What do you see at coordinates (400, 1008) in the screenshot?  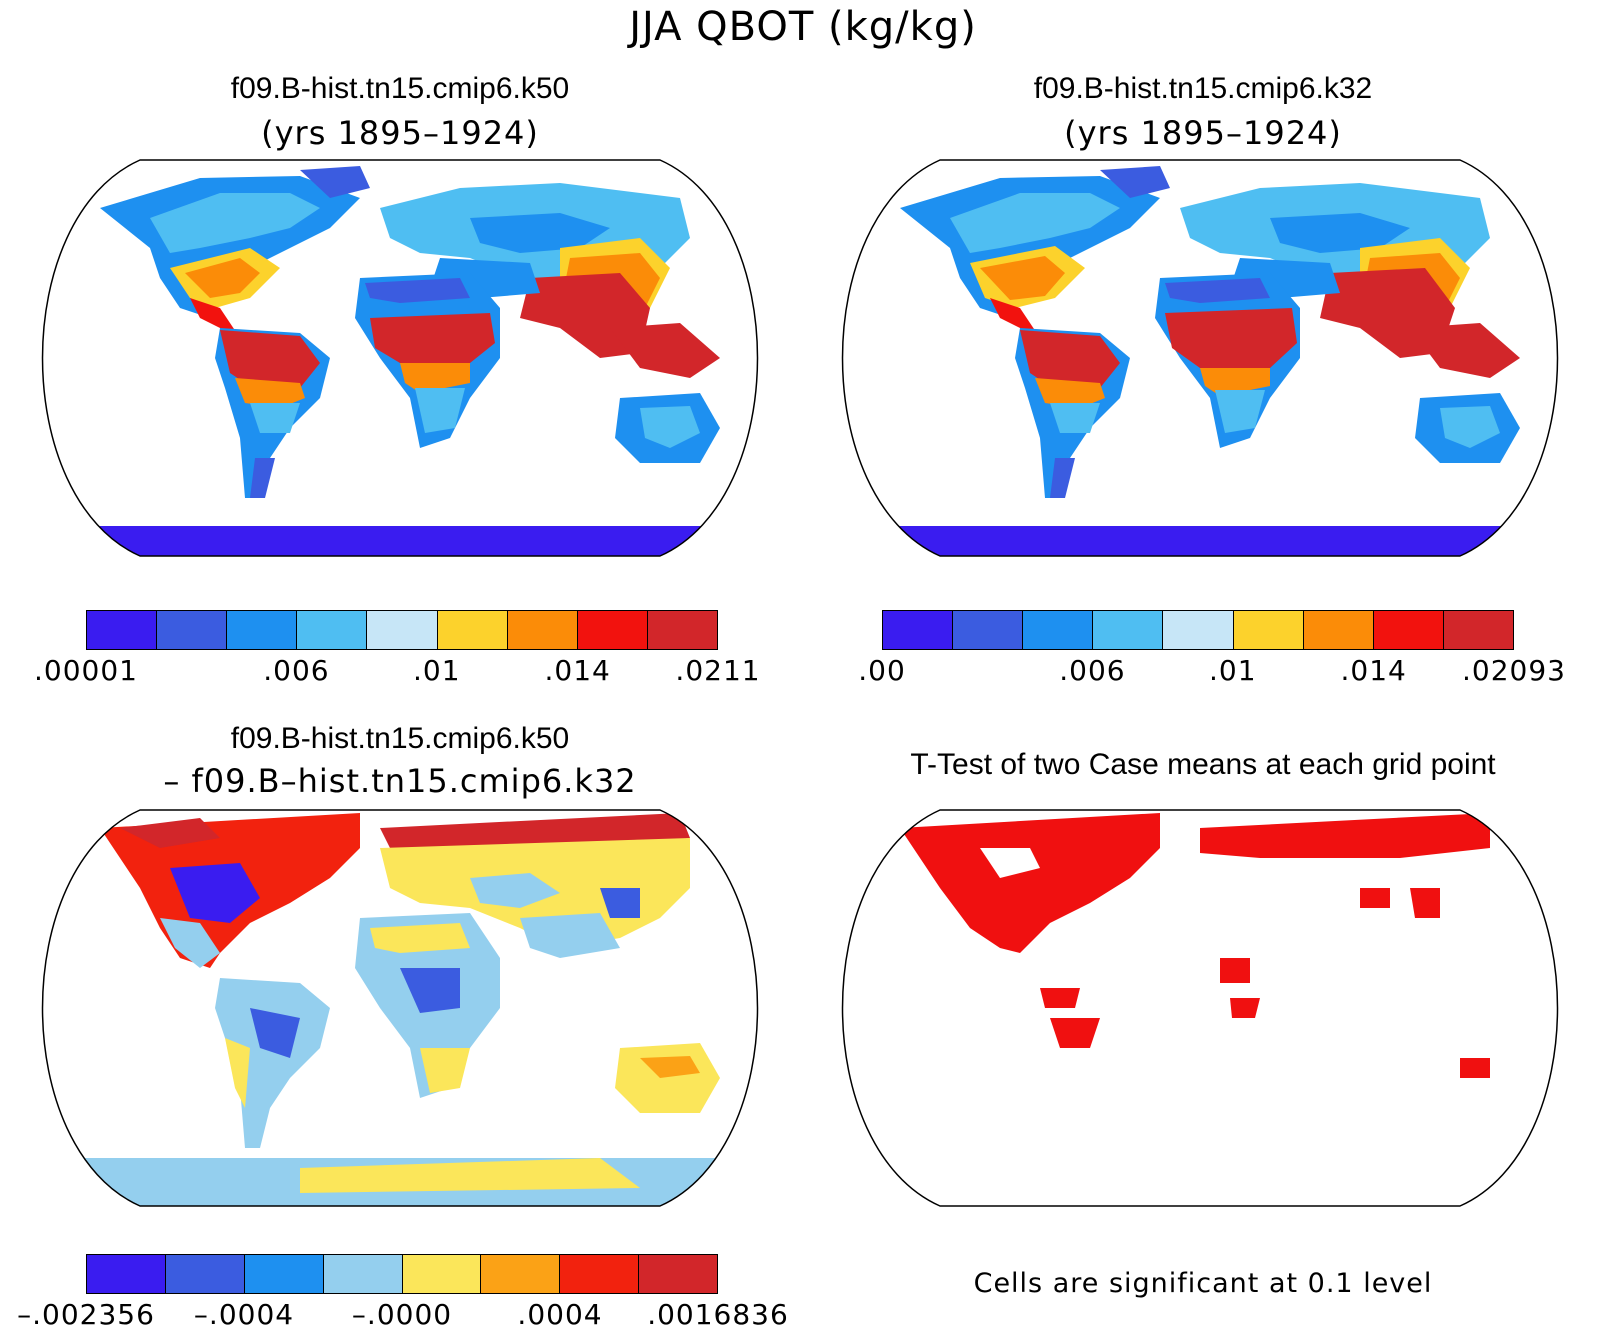 I see `map-difference` at bounding box center [400, 1008].